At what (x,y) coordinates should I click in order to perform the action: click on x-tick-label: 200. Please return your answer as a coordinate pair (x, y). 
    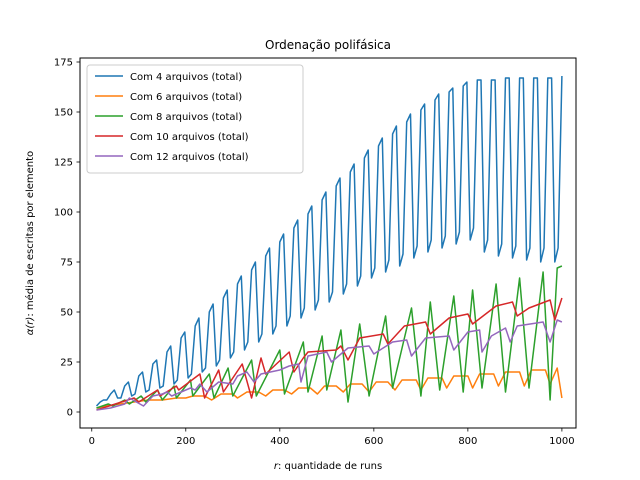
    Looking at the image, I should click on (185, 441).